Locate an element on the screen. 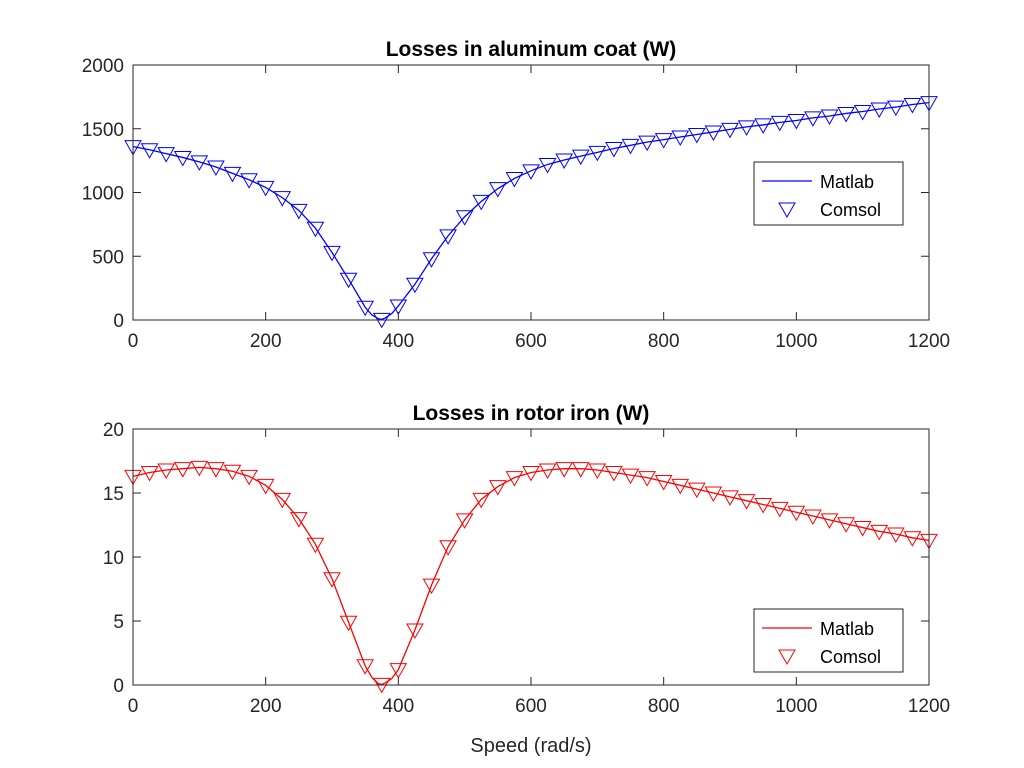 This screenshot has width=1024, height=768. x-tick-label: 200 is located at coordinates (266, 341).